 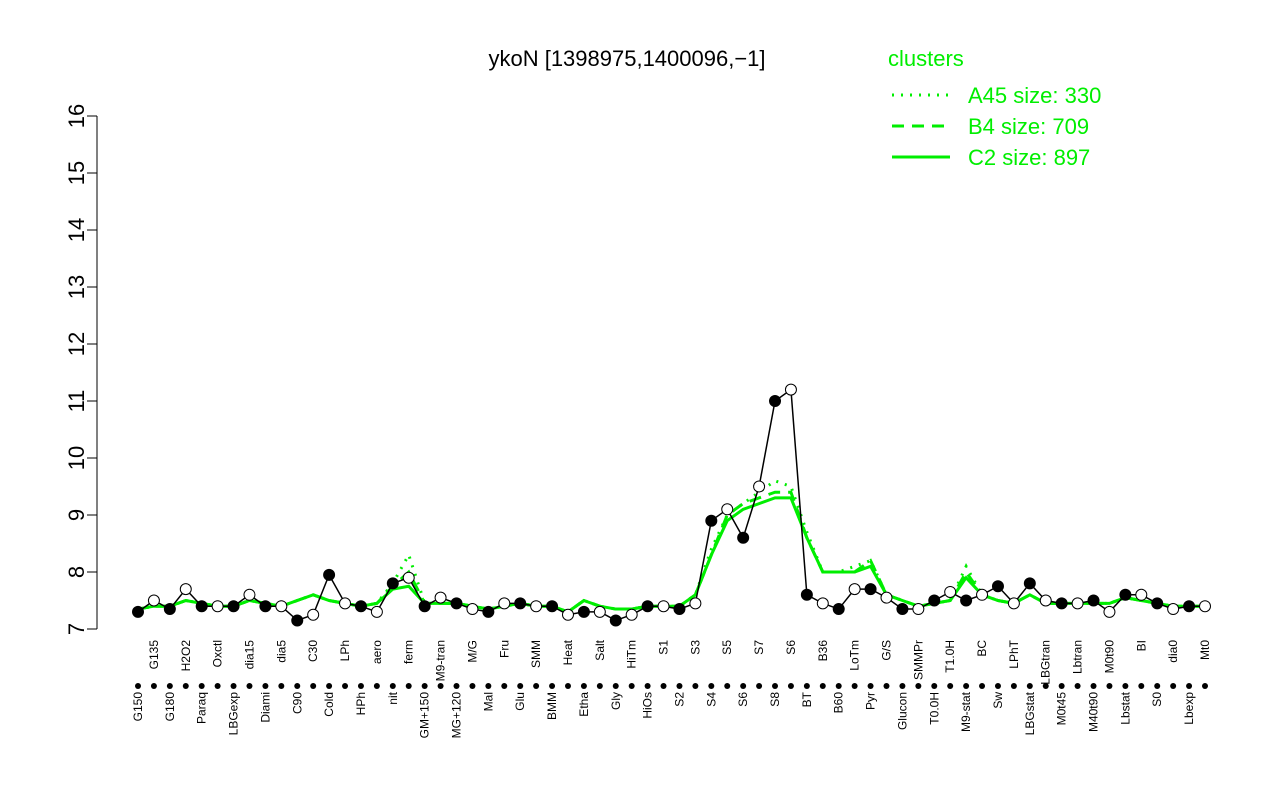 What do you see at coordinates (504, 649) in the screenshot?
I see `x-tick-label: Fru` at bounding box center [504, 649].